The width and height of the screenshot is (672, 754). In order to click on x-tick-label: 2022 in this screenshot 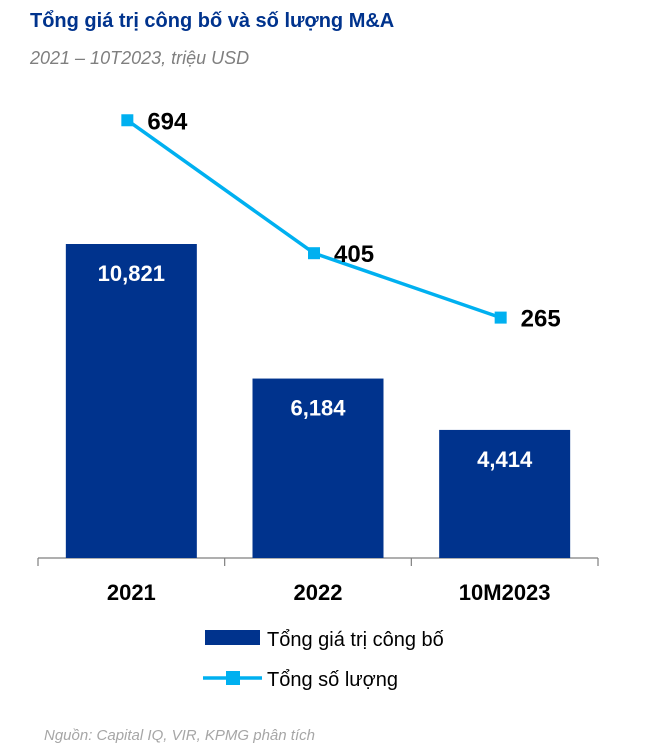, I will do `click(318, 592)`.